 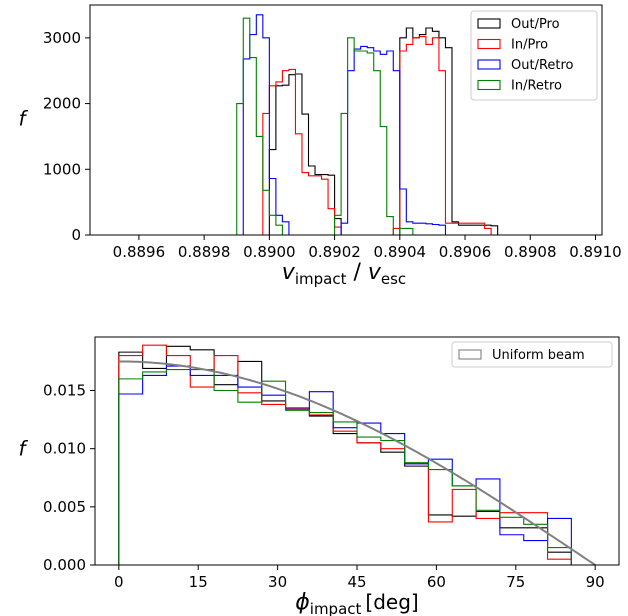 I want to click on x-tick-label: 90, so click(x=595, y=582).